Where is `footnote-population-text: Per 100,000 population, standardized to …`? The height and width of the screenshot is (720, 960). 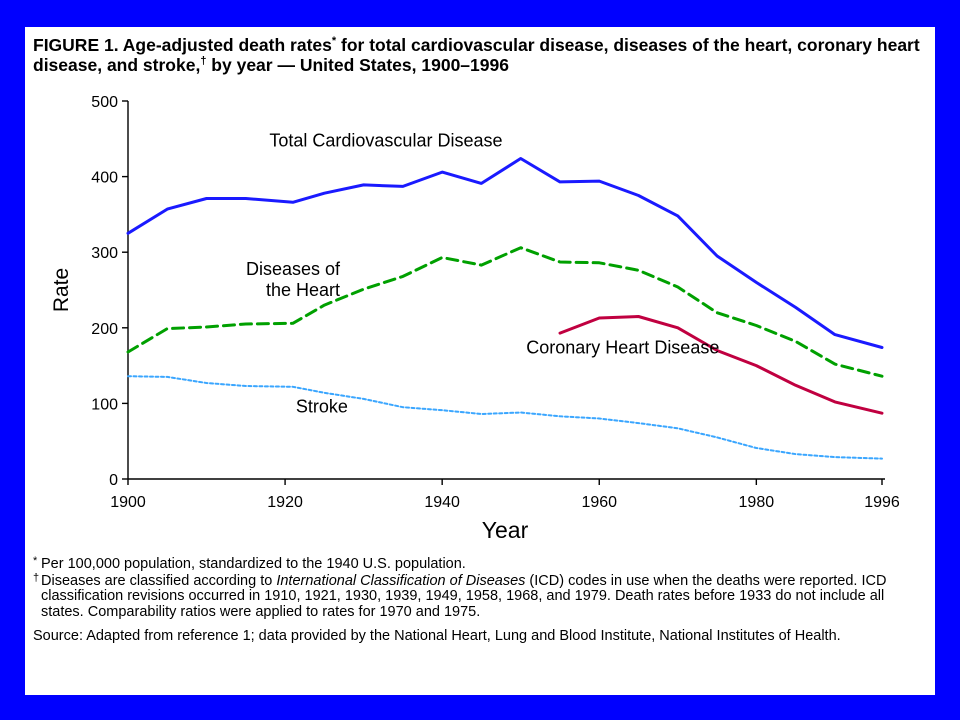 footnote-population-text: Per 100,000 population, standardized to … is located at coordinates (253, 564).